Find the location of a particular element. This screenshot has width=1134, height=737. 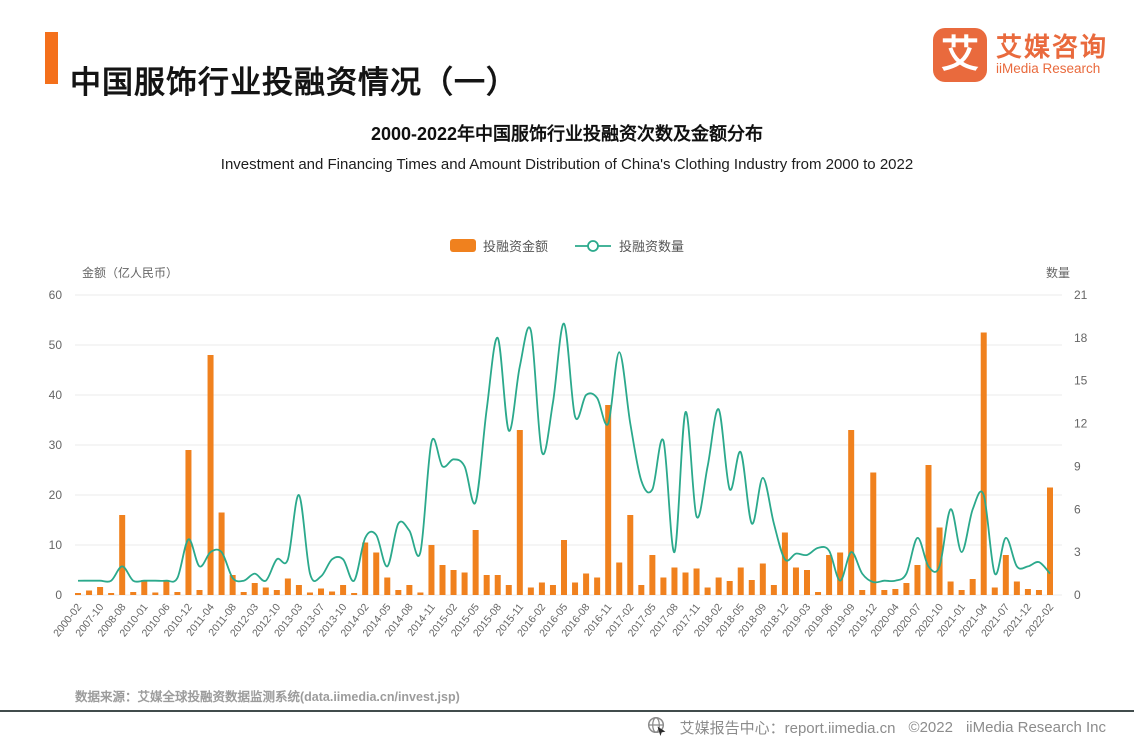

svg-text: 30 is located at coordinates (56, 445).